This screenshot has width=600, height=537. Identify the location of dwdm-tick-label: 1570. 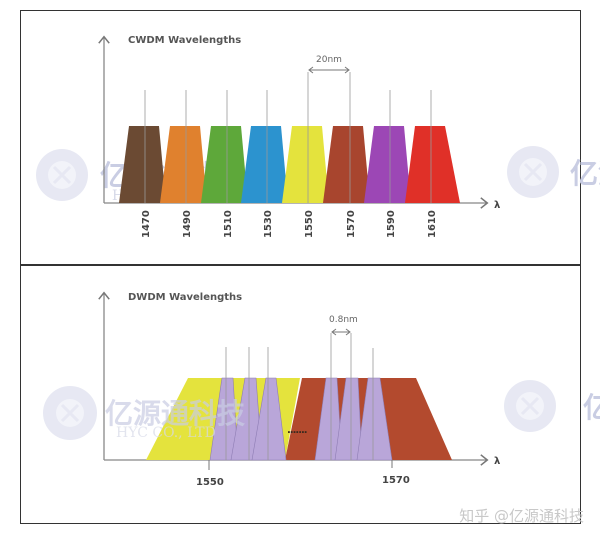
(396, 480).